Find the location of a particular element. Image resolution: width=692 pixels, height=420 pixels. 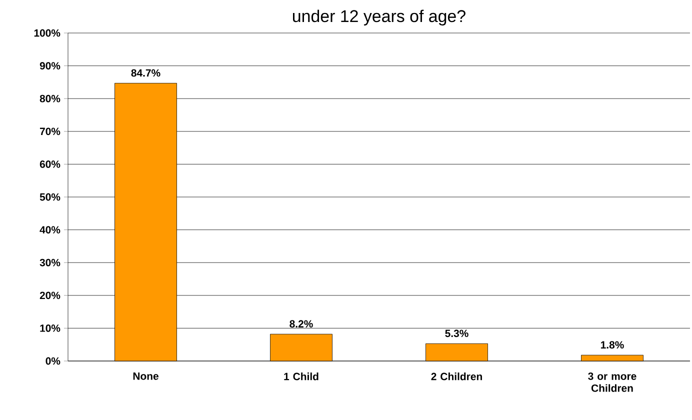

y-tick-label: 20% is located at coordinates (50, 296).